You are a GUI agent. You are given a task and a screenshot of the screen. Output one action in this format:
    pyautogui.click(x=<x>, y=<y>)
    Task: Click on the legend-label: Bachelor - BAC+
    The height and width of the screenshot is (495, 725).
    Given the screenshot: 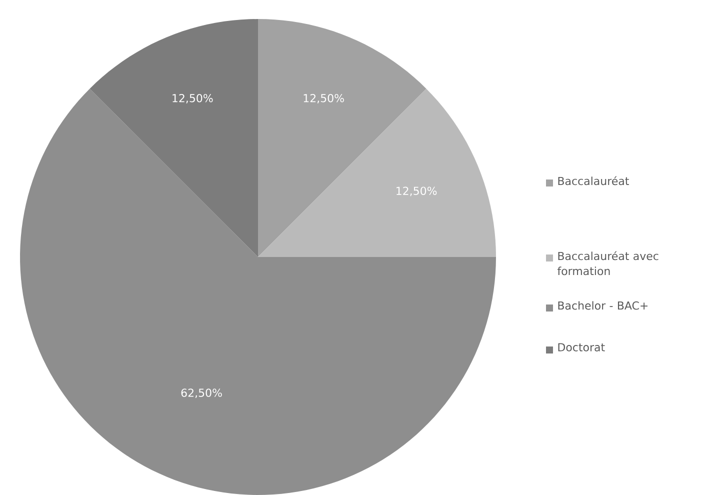 What is the action you would take?
    pyautogui.click(x=603, y=305)
    